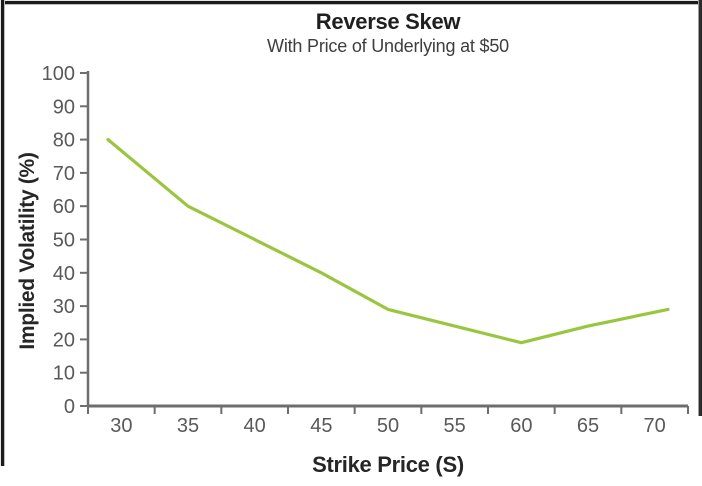 The width and height of the screenshot is (702, 486). Describe the element at coordinates (321, 426) in the screenshot. I see `x-tick-label: 45` at that location.